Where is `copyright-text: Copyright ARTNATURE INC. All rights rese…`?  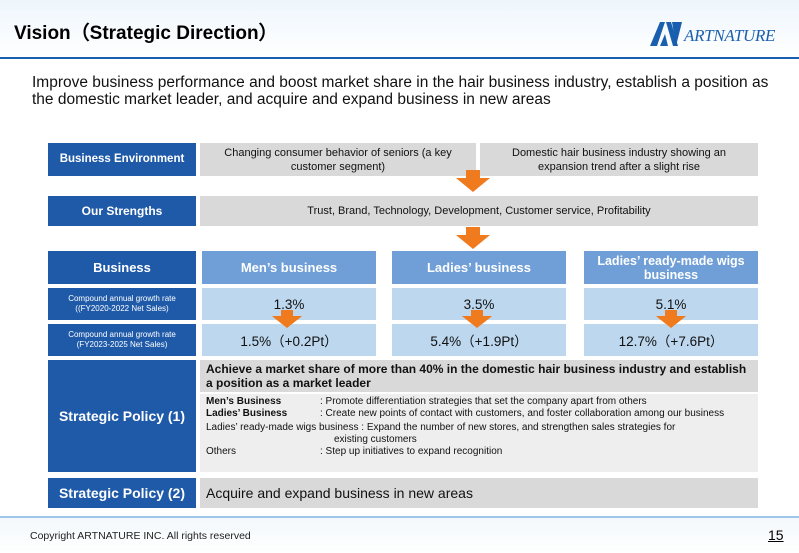
copyright-text: Copyright ARTNATURE INC. All rights rese… is located at coordinates (140, 536).